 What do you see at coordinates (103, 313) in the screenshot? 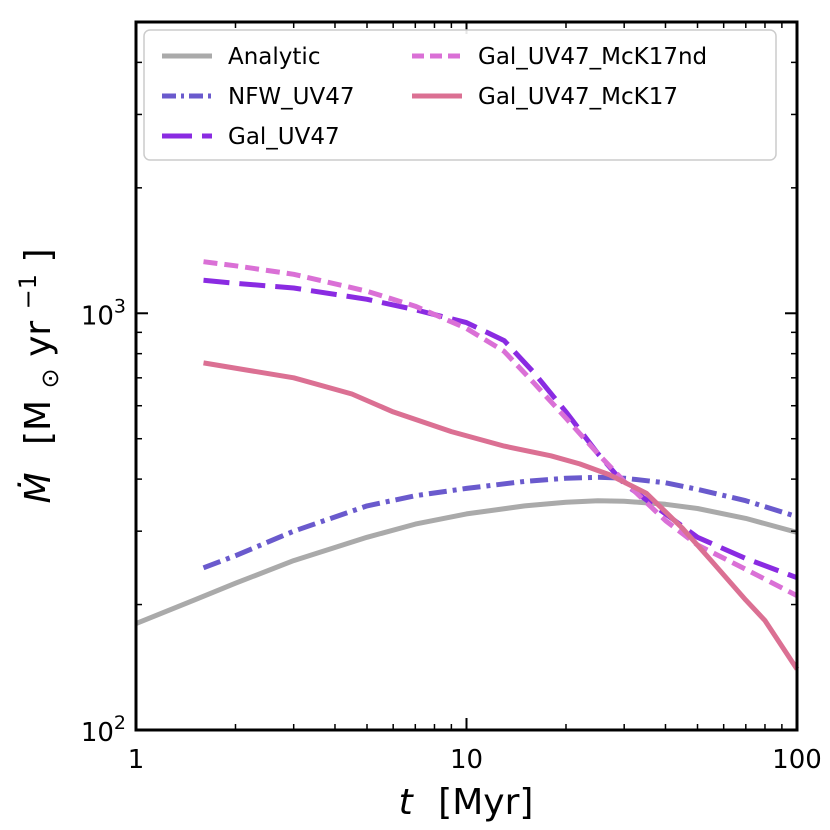
I see `y-tick-label: 10³` at bounding box center [103, 313].